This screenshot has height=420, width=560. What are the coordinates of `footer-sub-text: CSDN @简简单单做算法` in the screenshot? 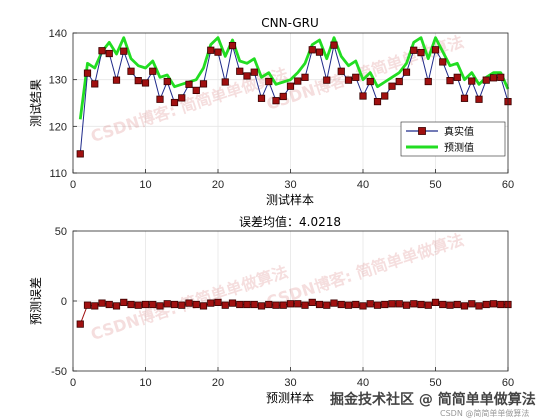 It's located at (484, 413).